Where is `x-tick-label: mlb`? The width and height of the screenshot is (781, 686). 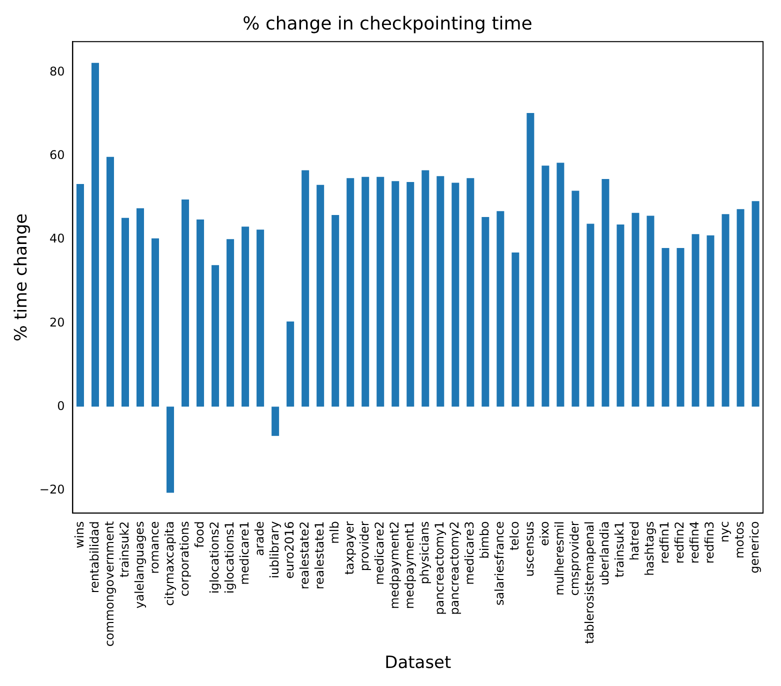 x-tick-label: mlb is located at coordinates (334, 532).